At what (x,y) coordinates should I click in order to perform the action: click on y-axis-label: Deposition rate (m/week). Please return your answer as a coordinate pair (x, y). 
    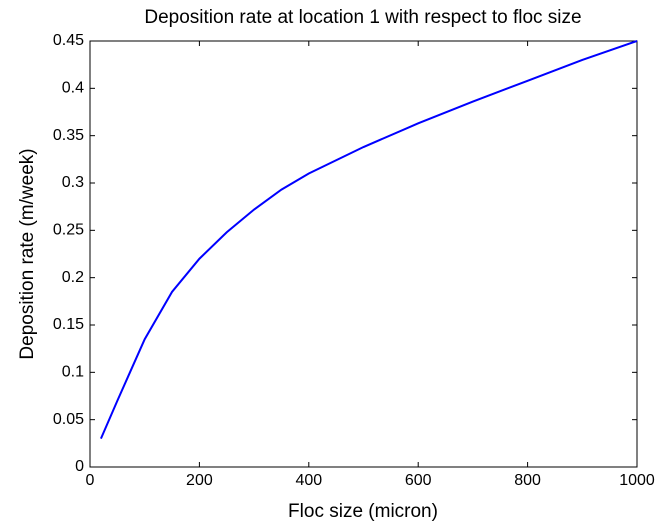
    Looking at the image, I should click on (27, 253).